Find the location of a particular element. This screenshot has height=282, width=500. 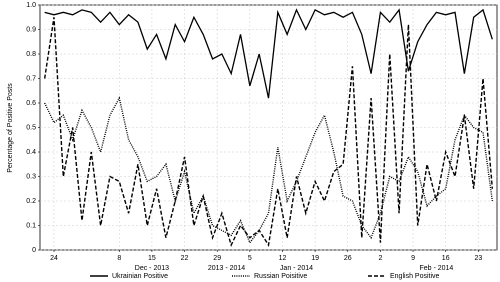

y-tick-label: 0 is located at coordinates (34, 250).